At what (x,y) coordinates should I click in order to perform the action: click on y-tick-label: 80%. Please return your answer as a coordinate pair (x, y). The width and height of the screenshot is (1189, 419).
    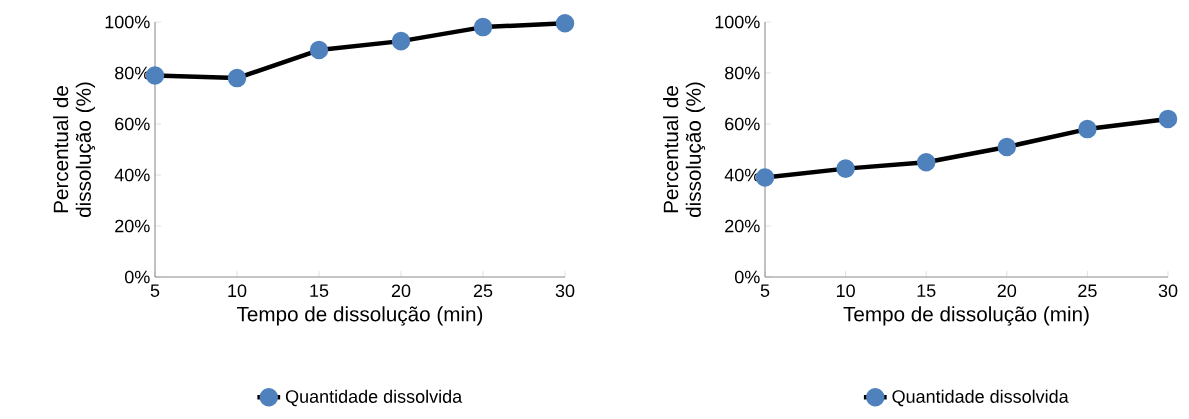
    Looking at the image, I should click on (742, 73).